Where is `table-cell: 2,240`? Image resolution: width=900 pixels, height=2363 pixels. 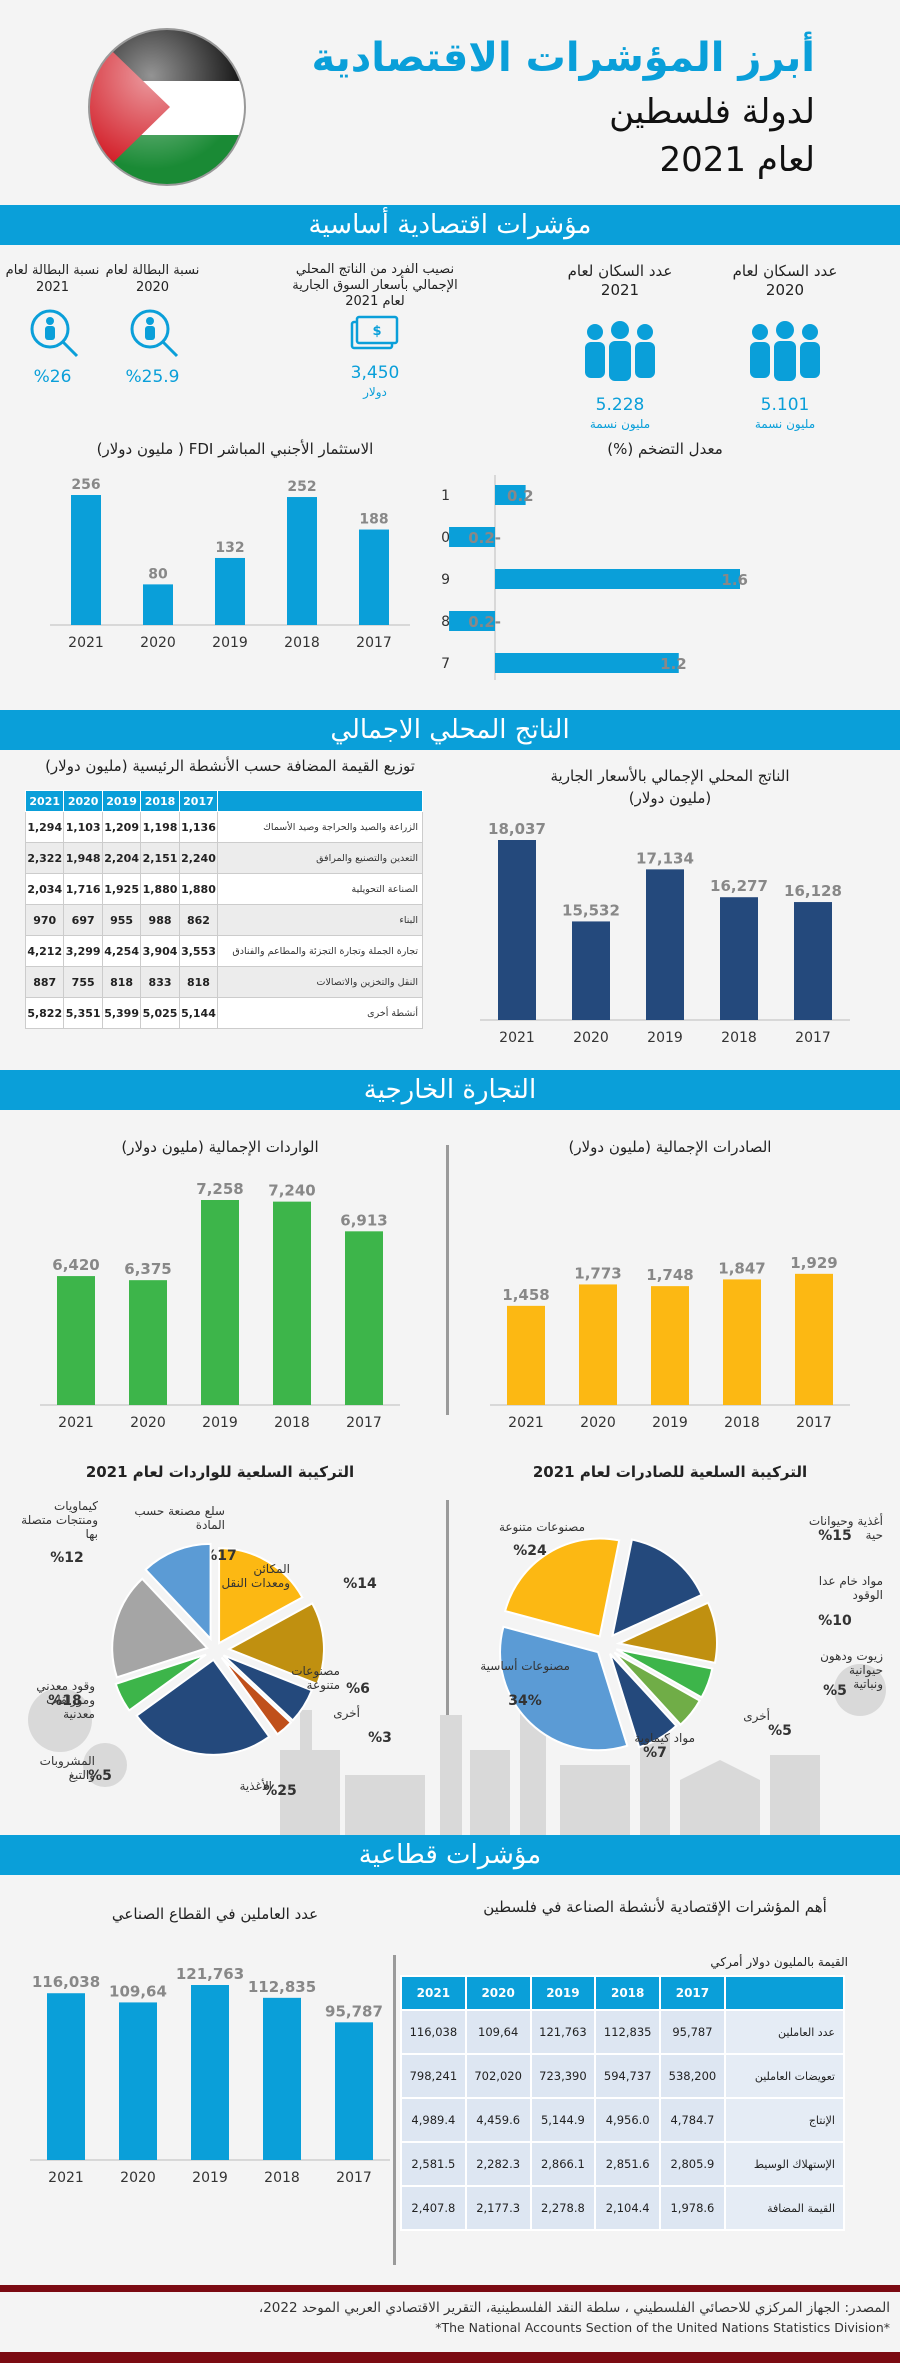
table-cell: 2,240 is located at coordinates (198, 858).